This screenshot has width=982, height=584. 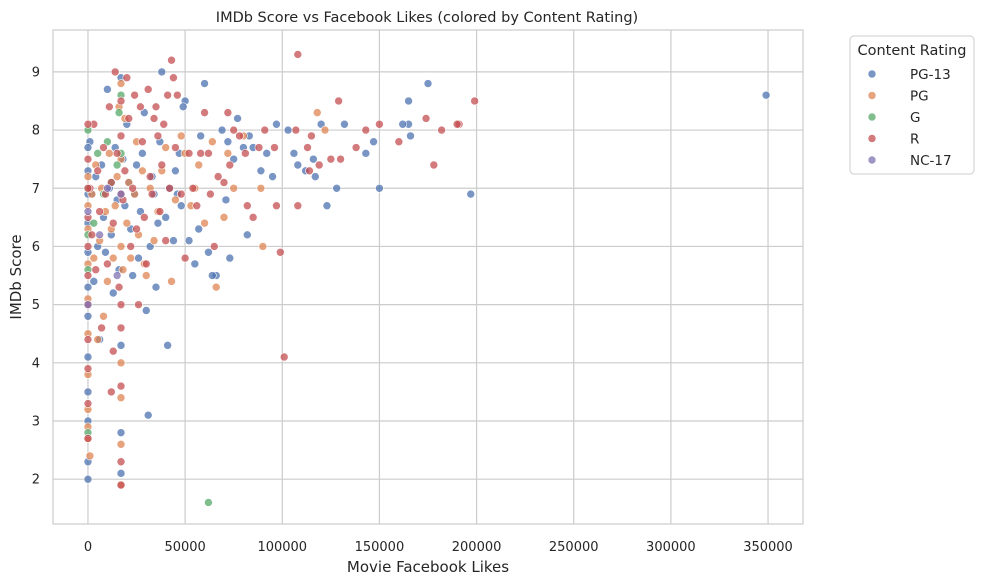 I want to click on legend-box, so click(x=912, y=105).